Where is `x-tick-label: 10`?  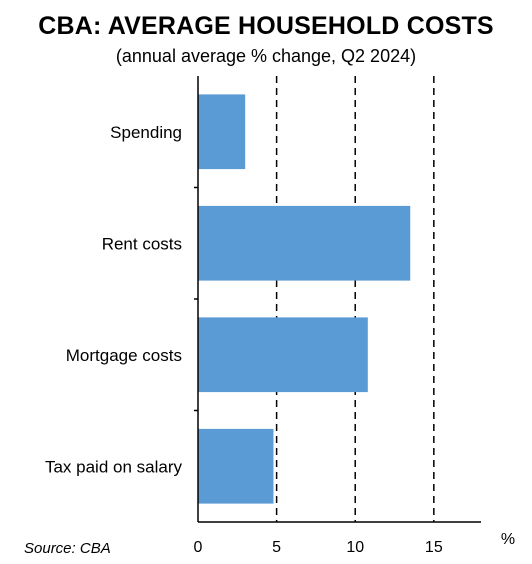 x-tick-label: 10 is located at coordinates (355, 547).